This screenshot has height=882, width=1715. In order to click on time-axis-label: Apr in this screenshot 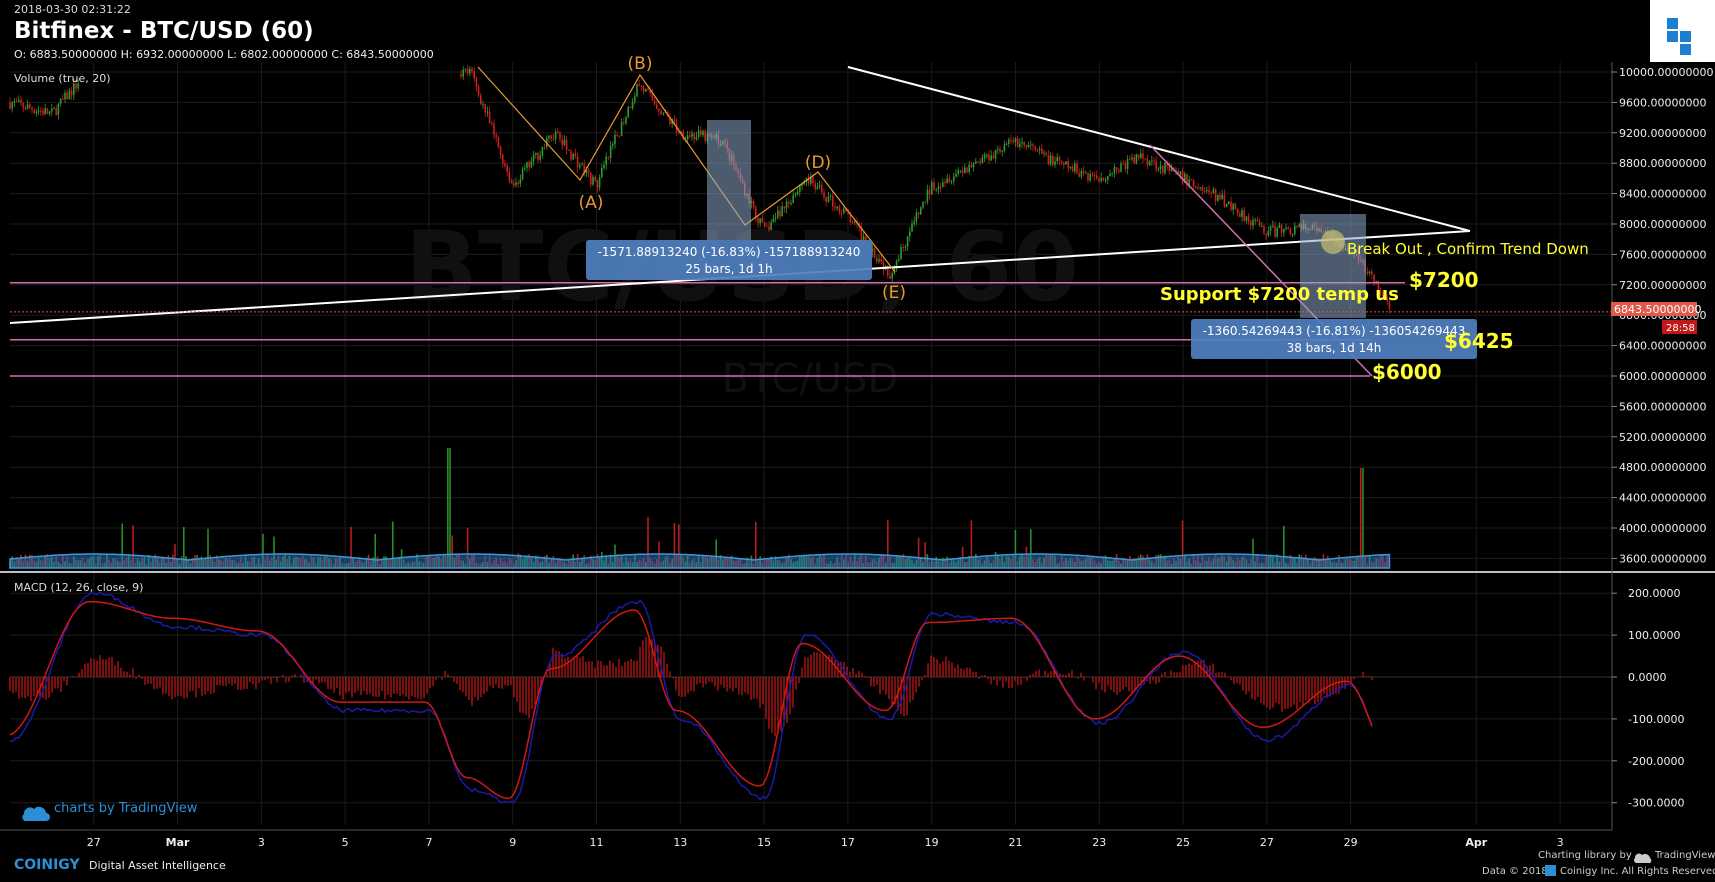, I will do `click(1476, 842)`.